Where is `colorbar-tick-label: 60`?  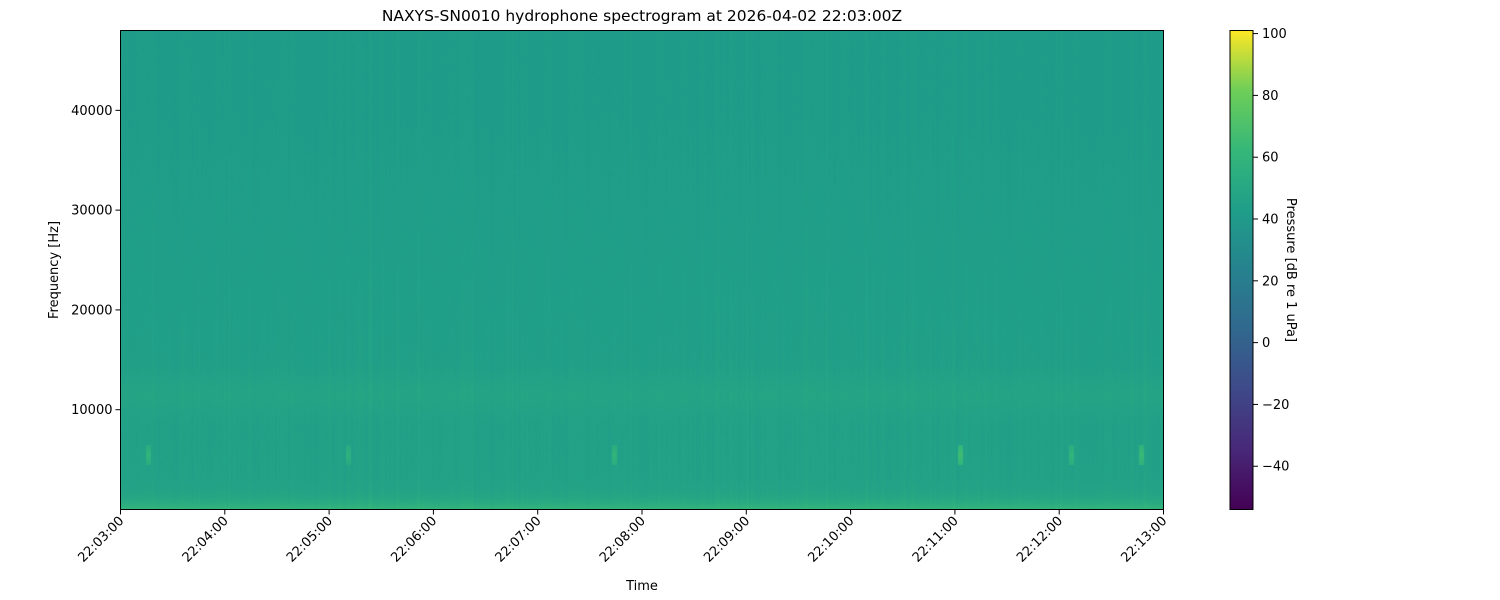 colorbar-tick-label: 60 is located at coordinates (1270, 158).